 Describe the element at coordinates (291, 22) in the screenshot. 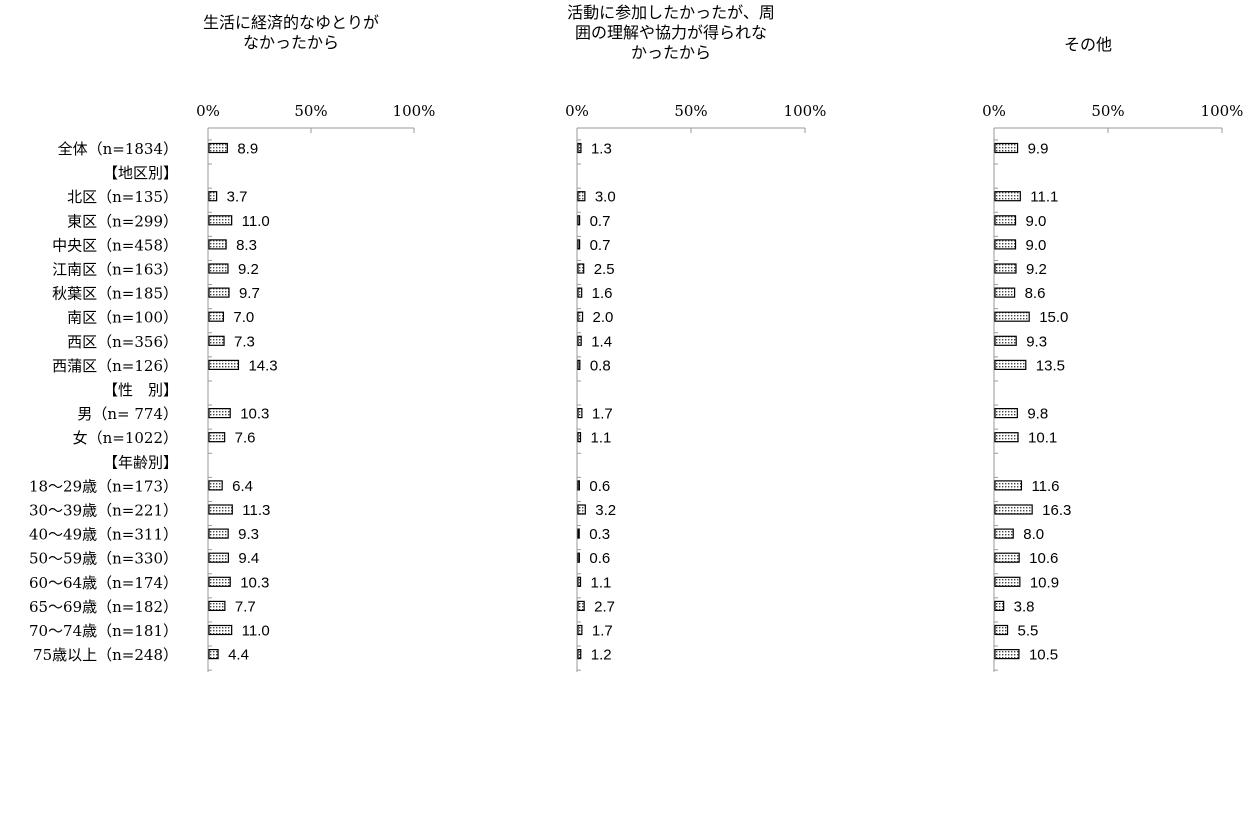

I see `panel-title: 生活に経済的なゆとりが` at that location.